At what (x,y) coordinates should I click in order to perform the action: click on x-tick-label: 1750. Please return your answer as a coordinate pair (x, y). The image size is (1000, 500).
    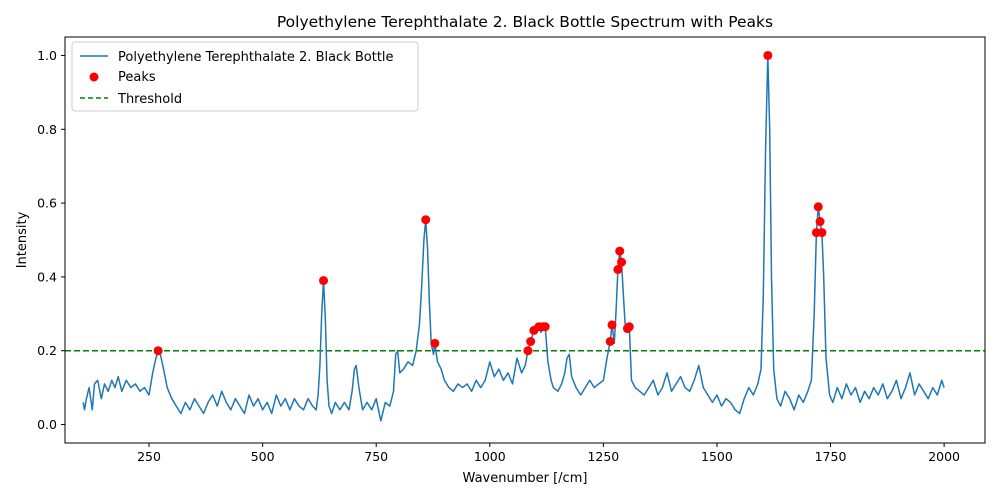
    Looking at the image, I should click on (831, 456).